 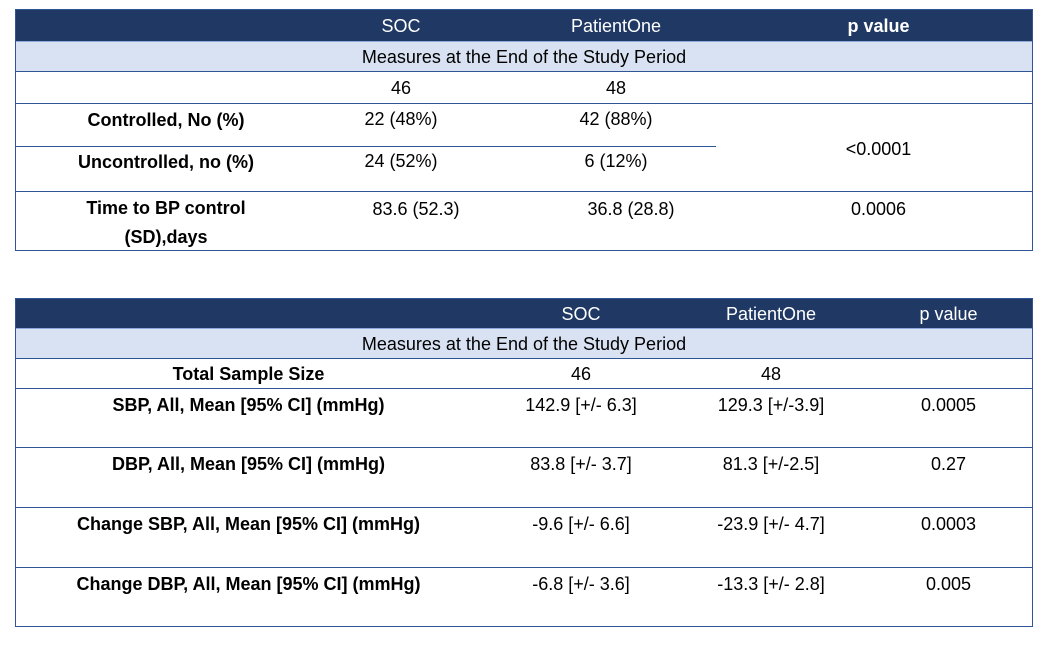 I want to click on controlled-soc: 22 (48%), so click(x=401, y=119).